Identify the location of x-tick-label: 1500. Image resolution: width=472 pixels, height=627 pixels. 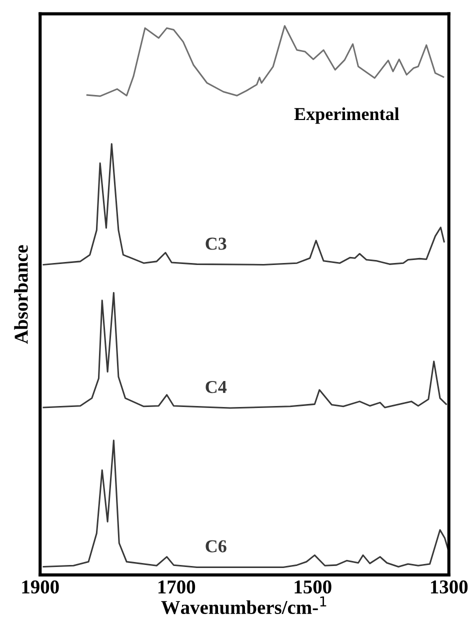
(313, 587).